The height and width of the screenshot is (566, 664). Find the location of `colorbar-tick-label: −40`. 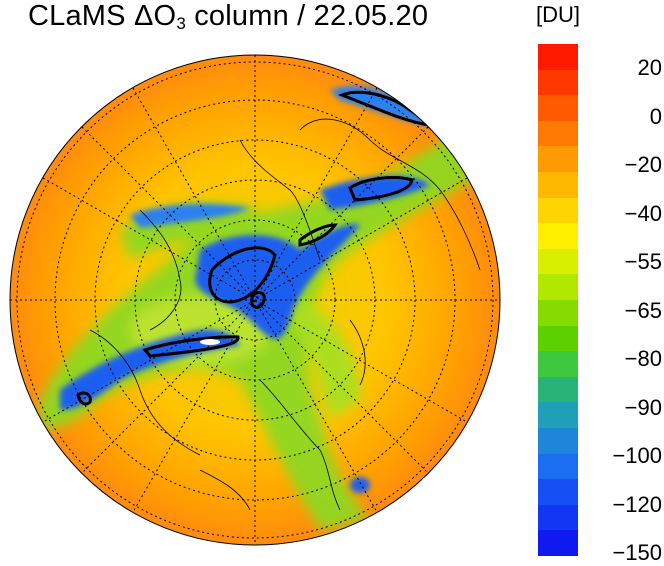

colorbar-tick-label: −40 is located at coordinates (643, 213).